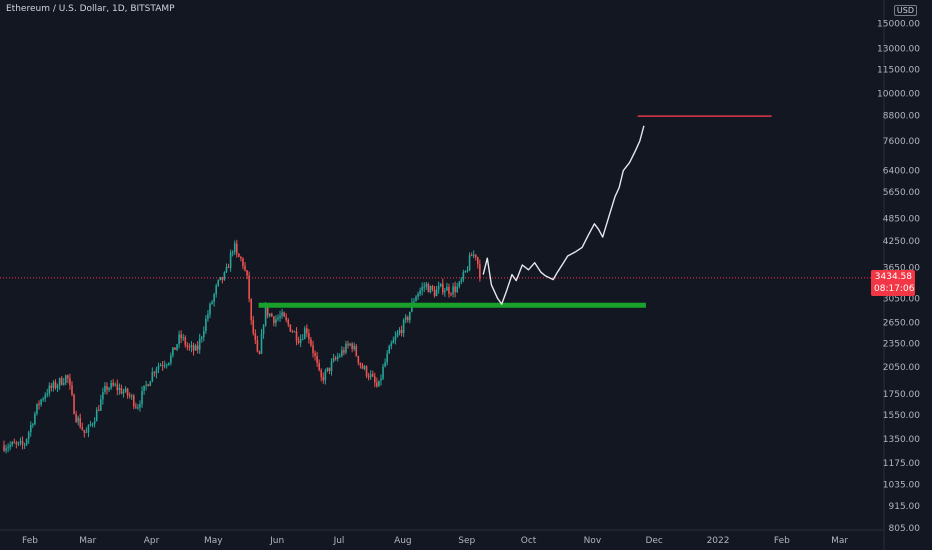 The width and height of the screenshot is (932, 550). I want to click on x-tick-label: 2022, so click(718, 541).